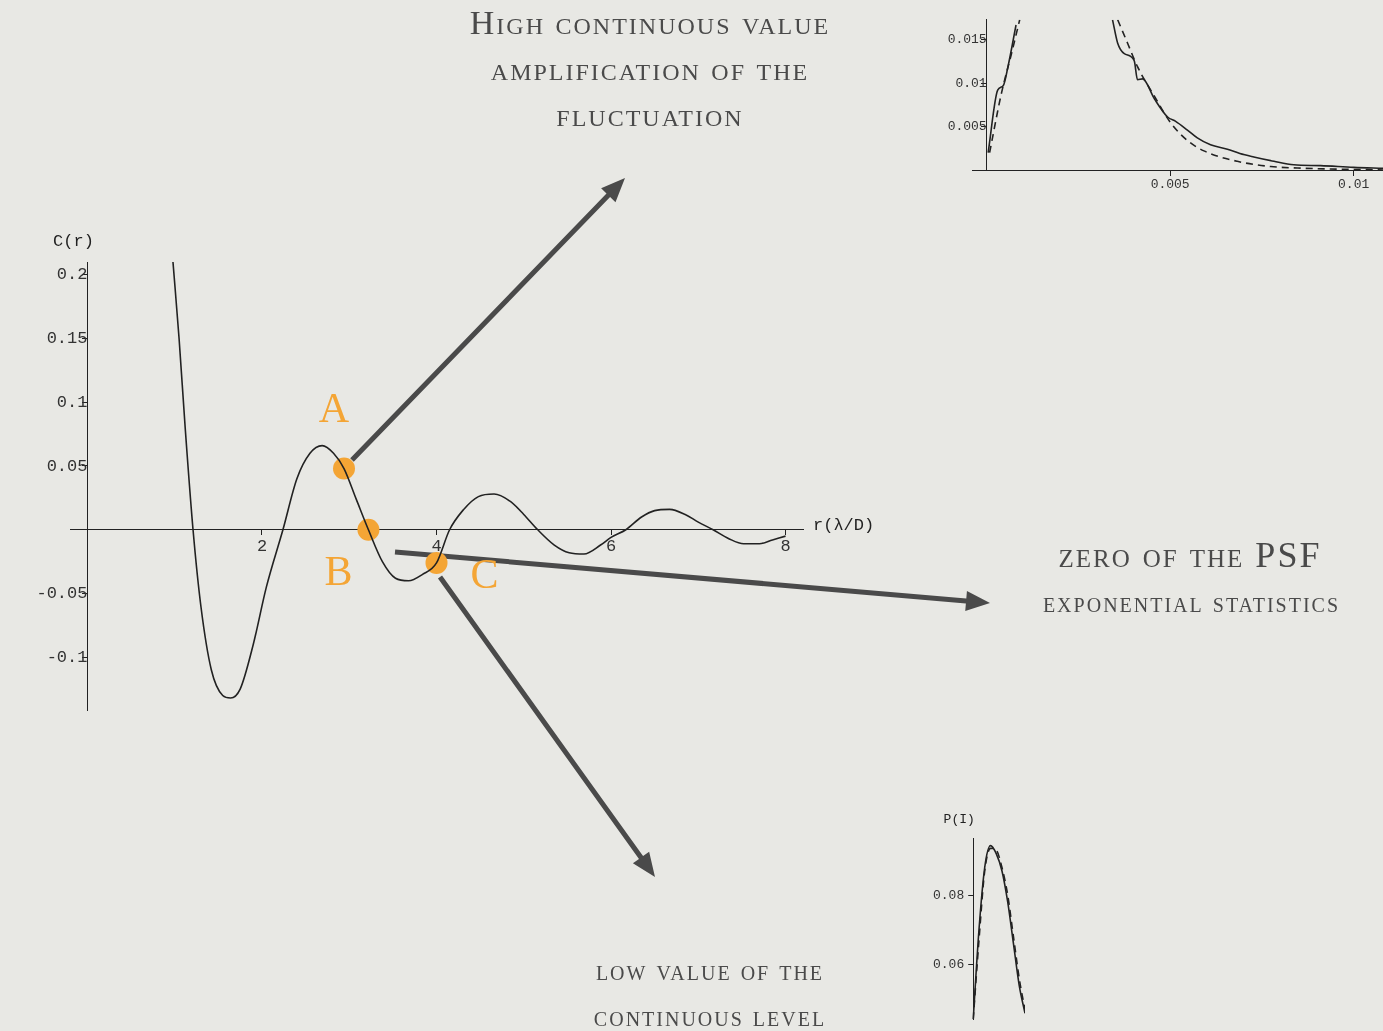  What do you see at coordinates (72, 402) in the screenshot?
I see `y-tick-label: 0.1` at bounding box center [72, 402].